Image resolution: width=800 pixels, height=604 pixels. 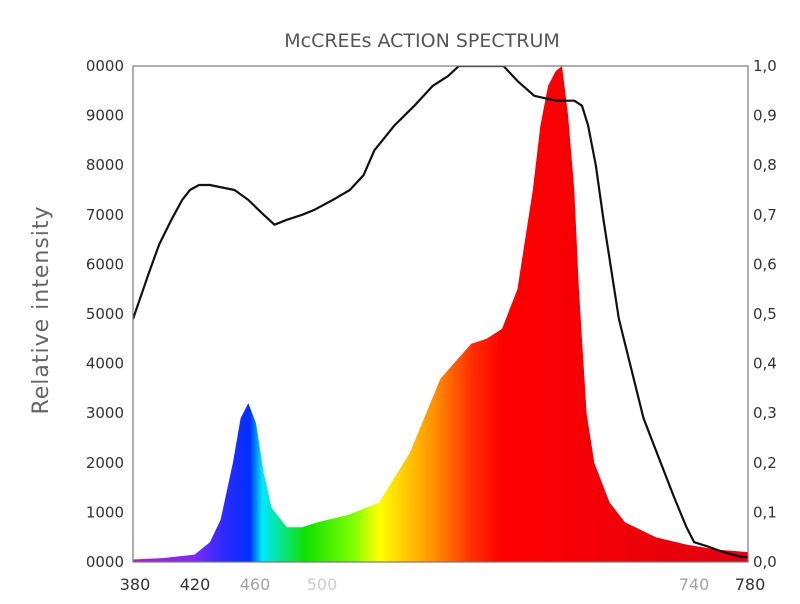 What do you see at coordinates (41, 309) in the screenshot?
I see `y-axis-label: Relative intensity` at bounding box center [41, 309].